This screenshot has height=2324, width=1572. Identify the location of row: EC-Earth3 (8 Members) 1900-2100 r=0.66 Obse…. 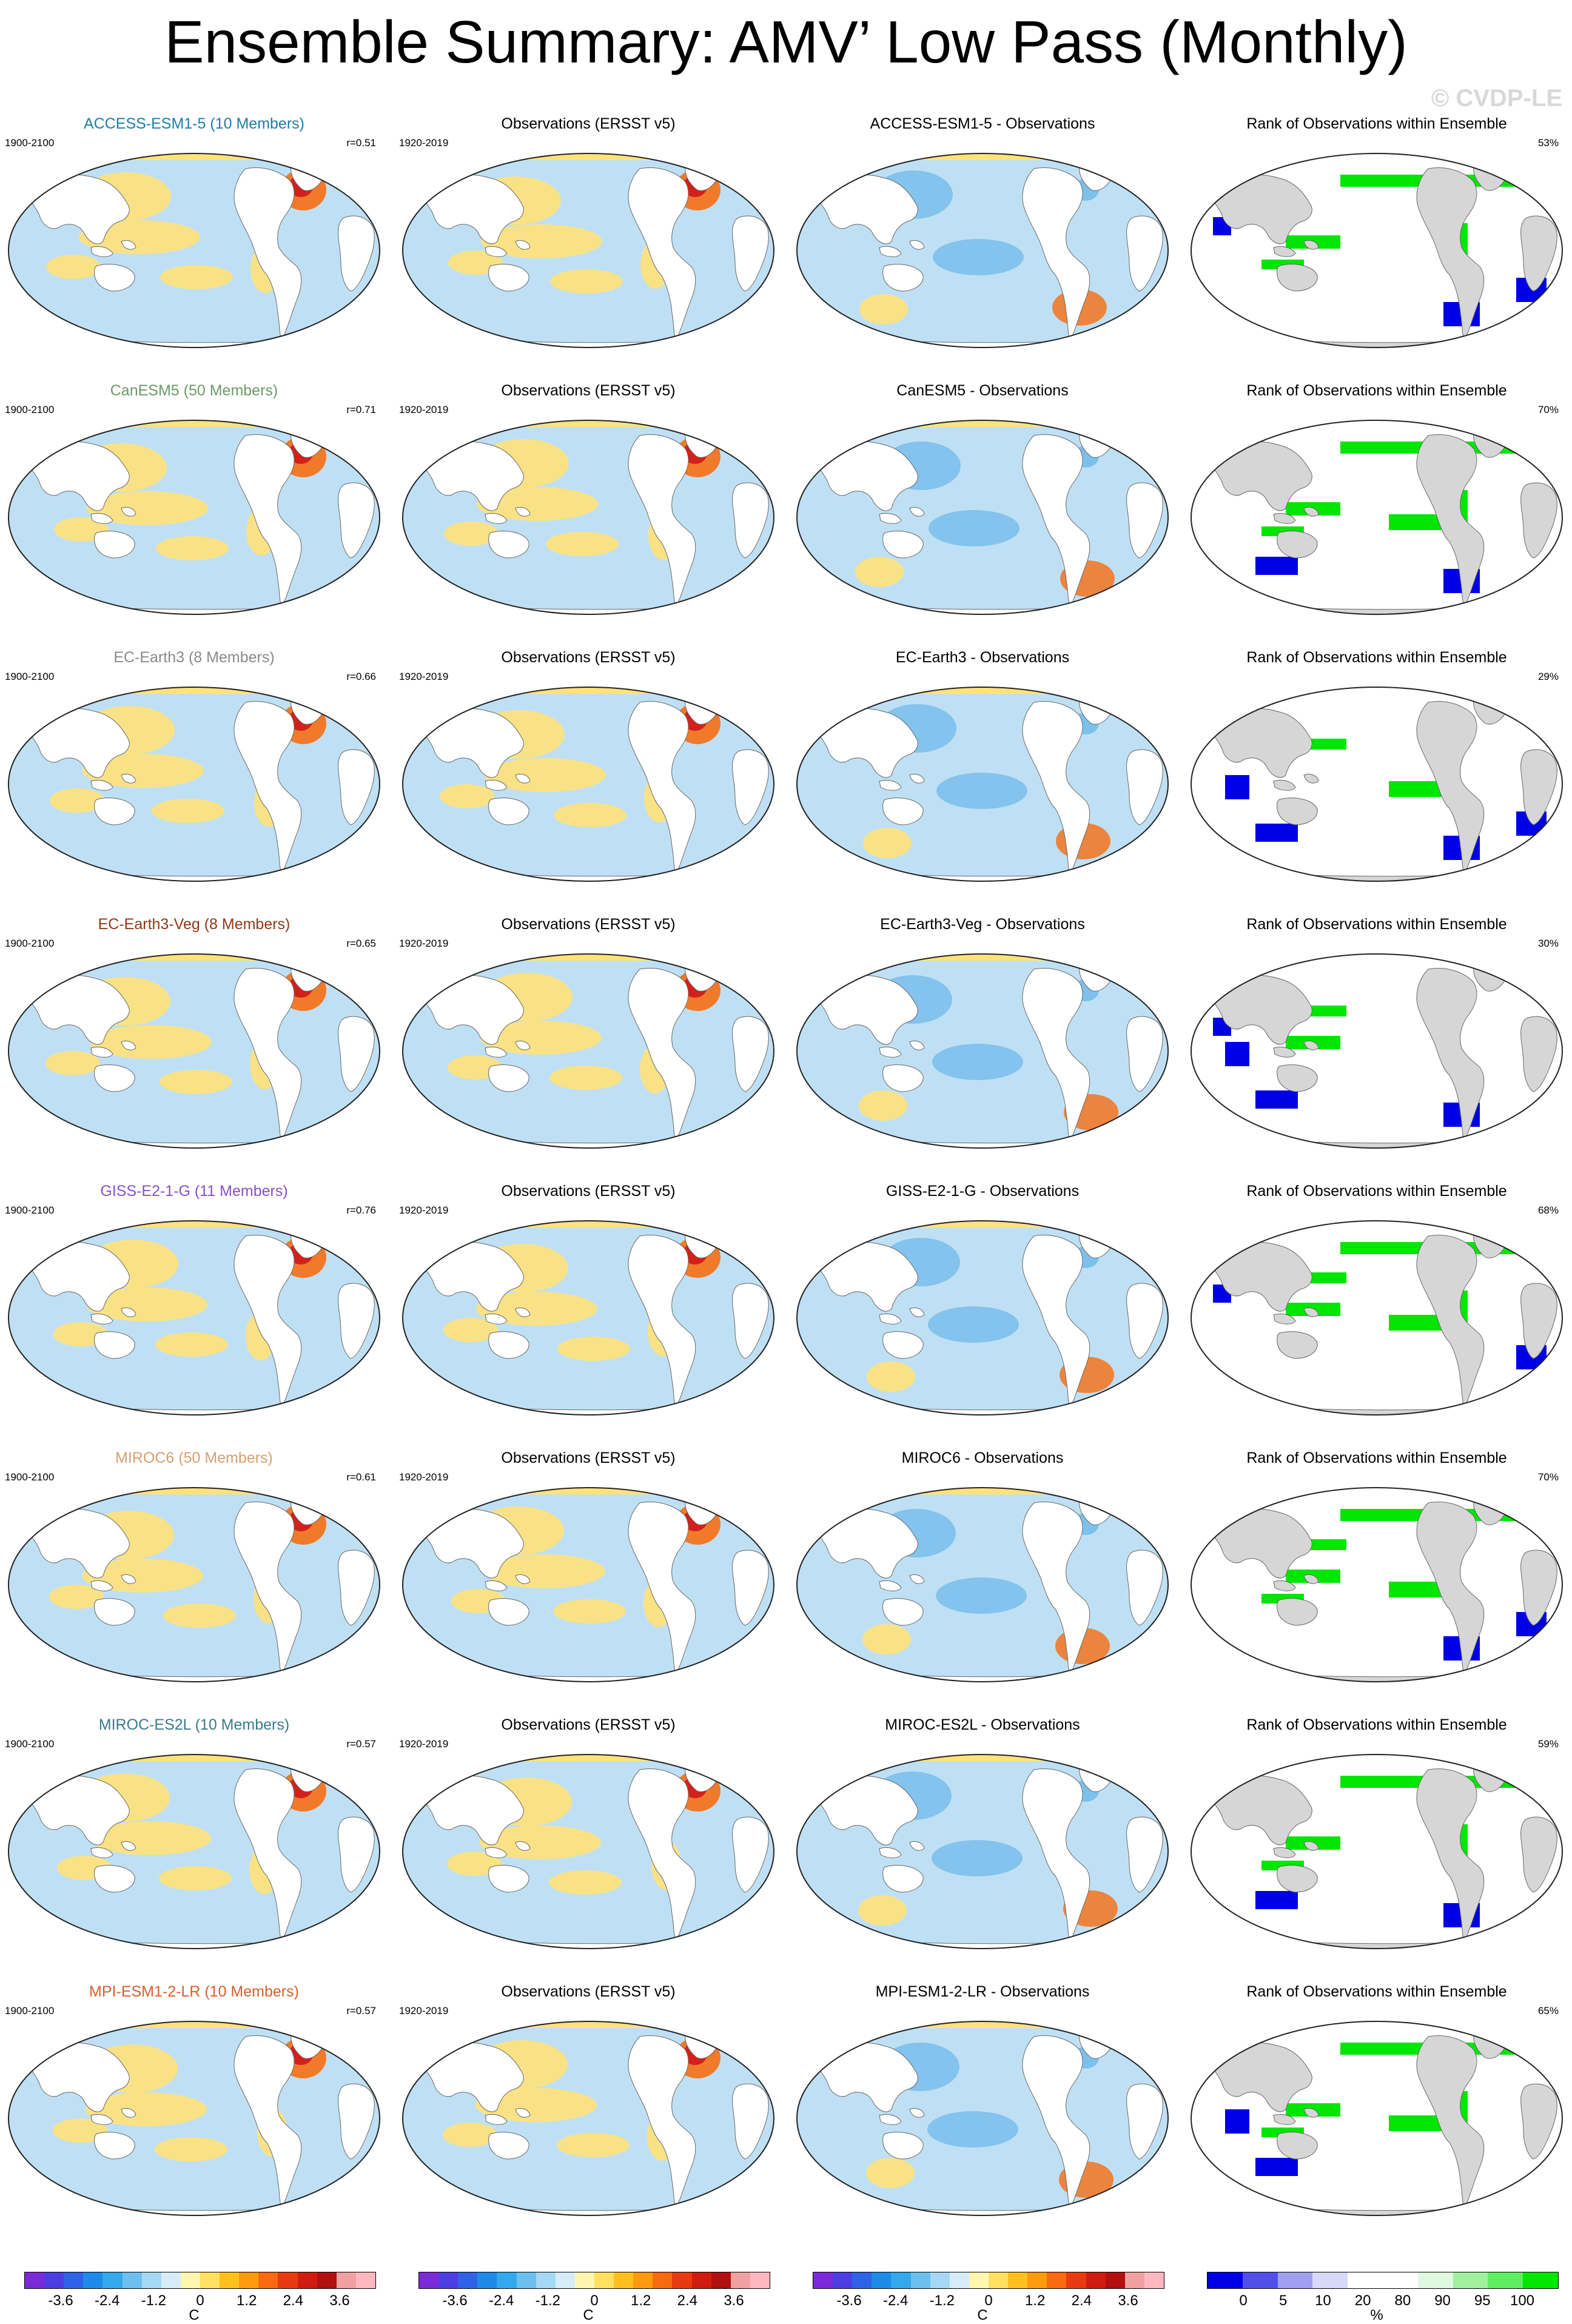
(786, 755).